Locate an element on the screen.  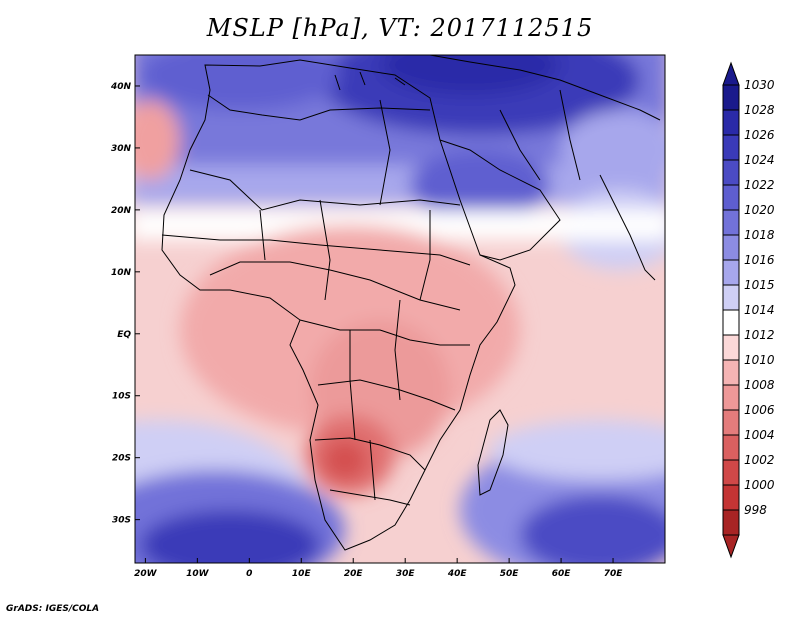
colorbar-label: 1022 is located at coordinates (759, 185).